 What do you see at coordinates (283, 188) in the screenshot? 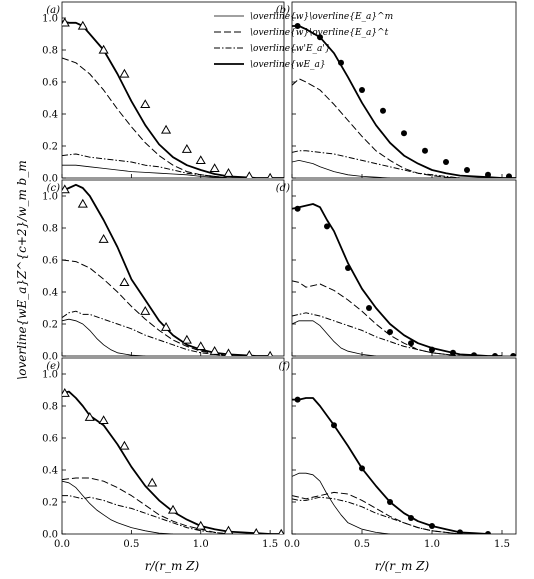
I see `panel-label: (d)` at bounding box center [283, 188].